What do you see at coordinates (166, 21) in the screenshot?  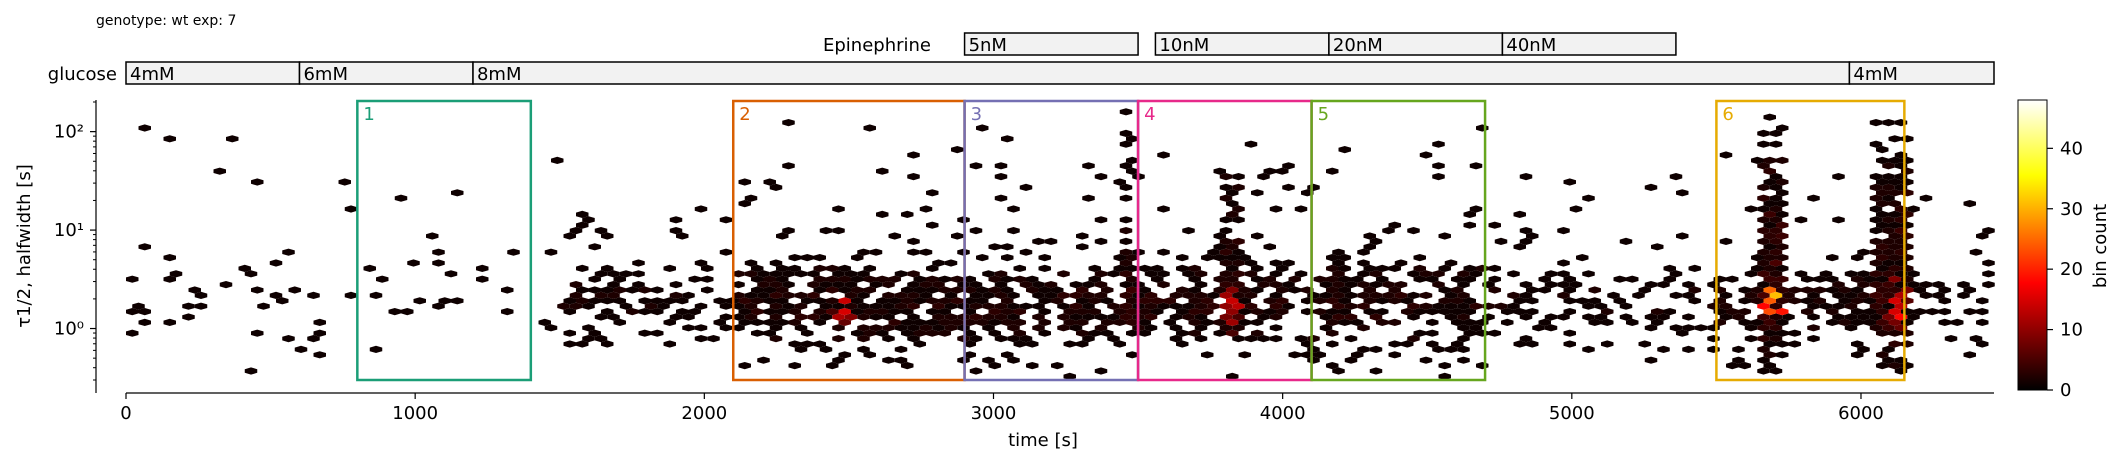 I see `experiment-label: genotype: wt exp: 7` at bounding box center [166, 21].